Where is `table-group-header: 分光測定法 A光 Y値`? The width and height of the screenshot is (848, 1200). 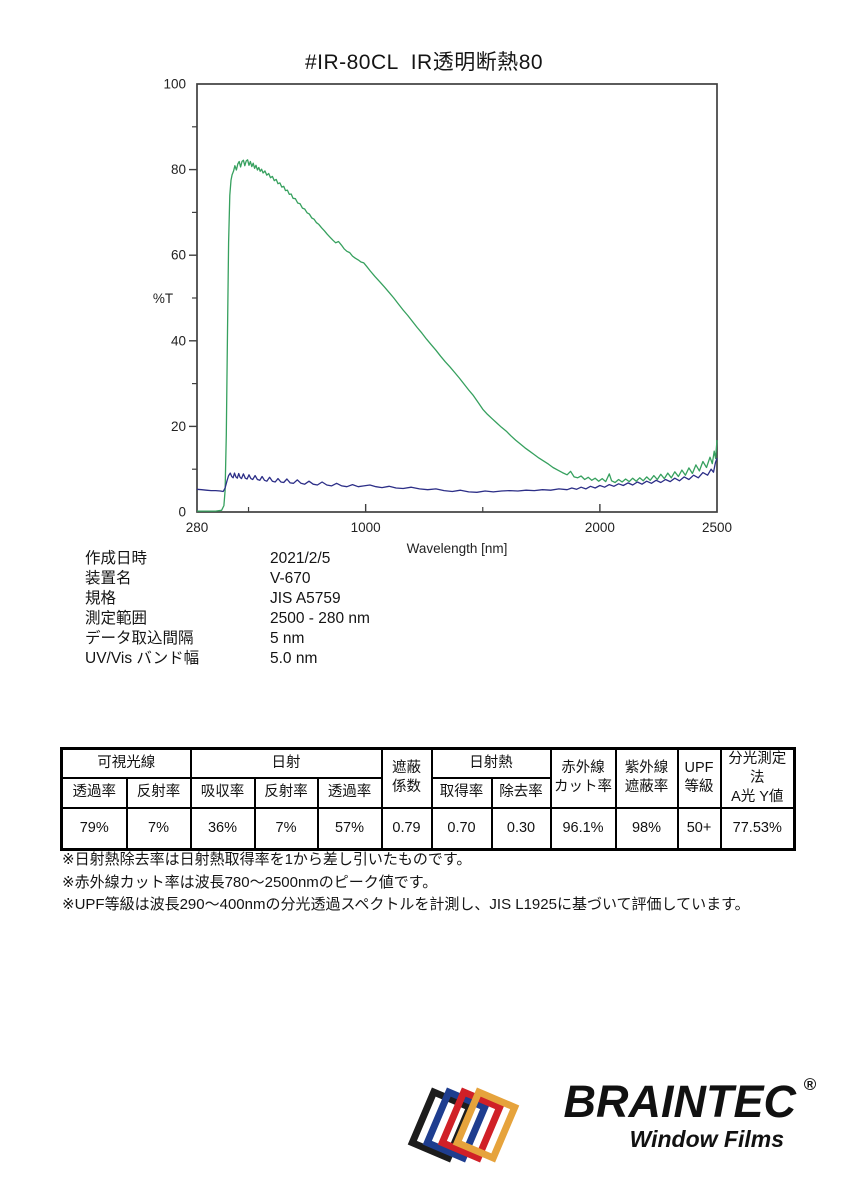 table-group-header: 分光測定法 A光 Y値 is located at coordinates (757, 778).